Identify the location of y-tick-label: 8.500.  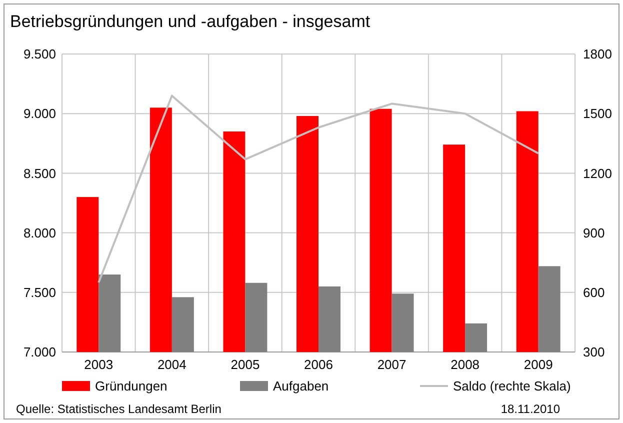
(39, 173).